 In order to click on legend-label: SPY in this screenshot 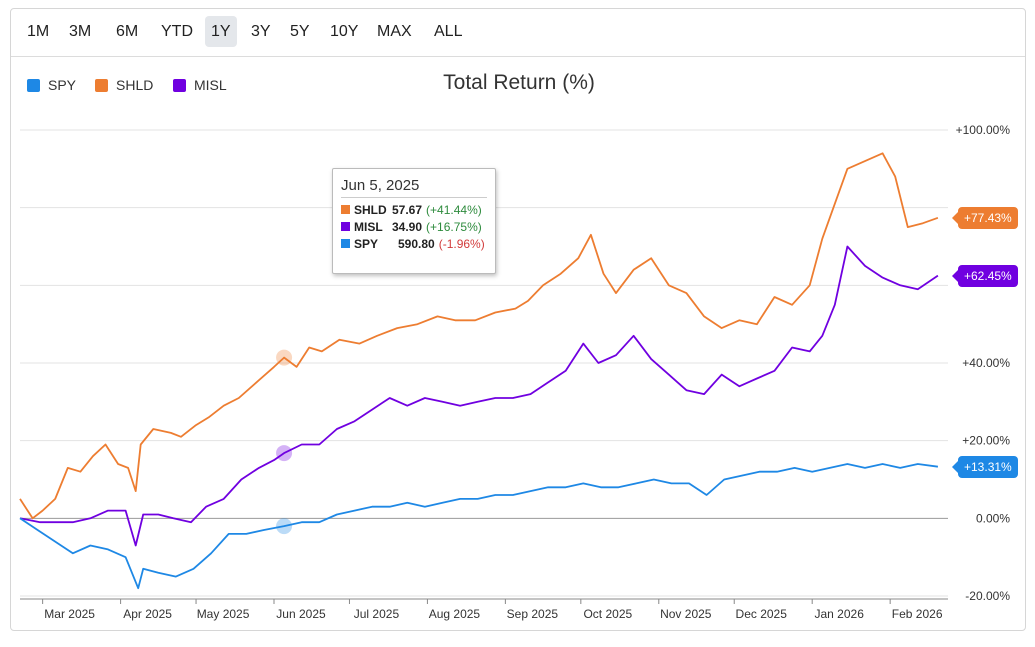, I will do `click(62, 85)`.